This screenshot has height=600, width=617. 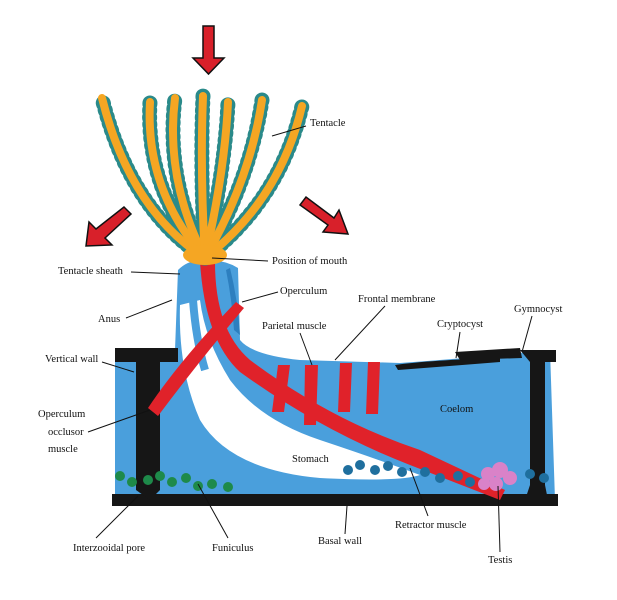 What do you see at coordinates (446, 473) in the screenshot?
I see `blue-cells` at bounding box center [446, 473].